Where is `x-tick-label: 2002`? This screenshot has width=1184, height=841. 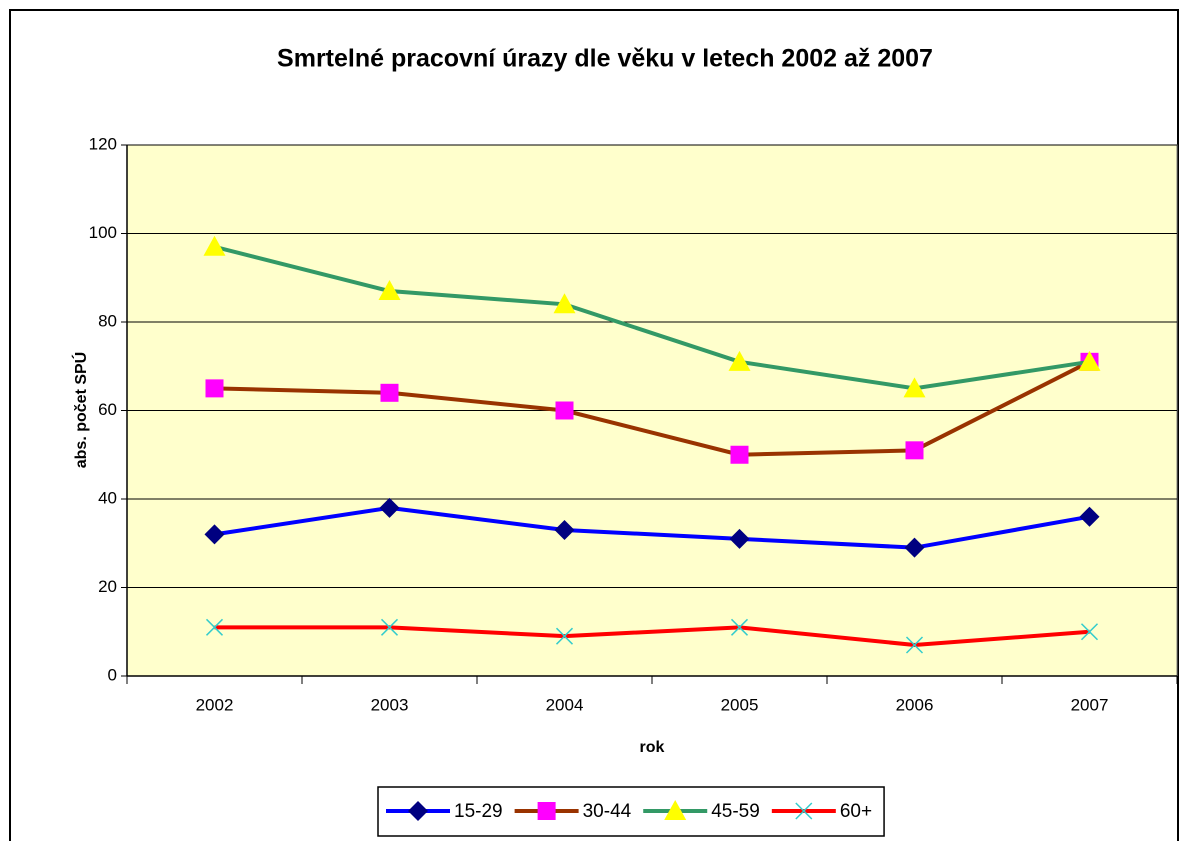 x-tick-label: 2002 is located at coordinates (215, 704).